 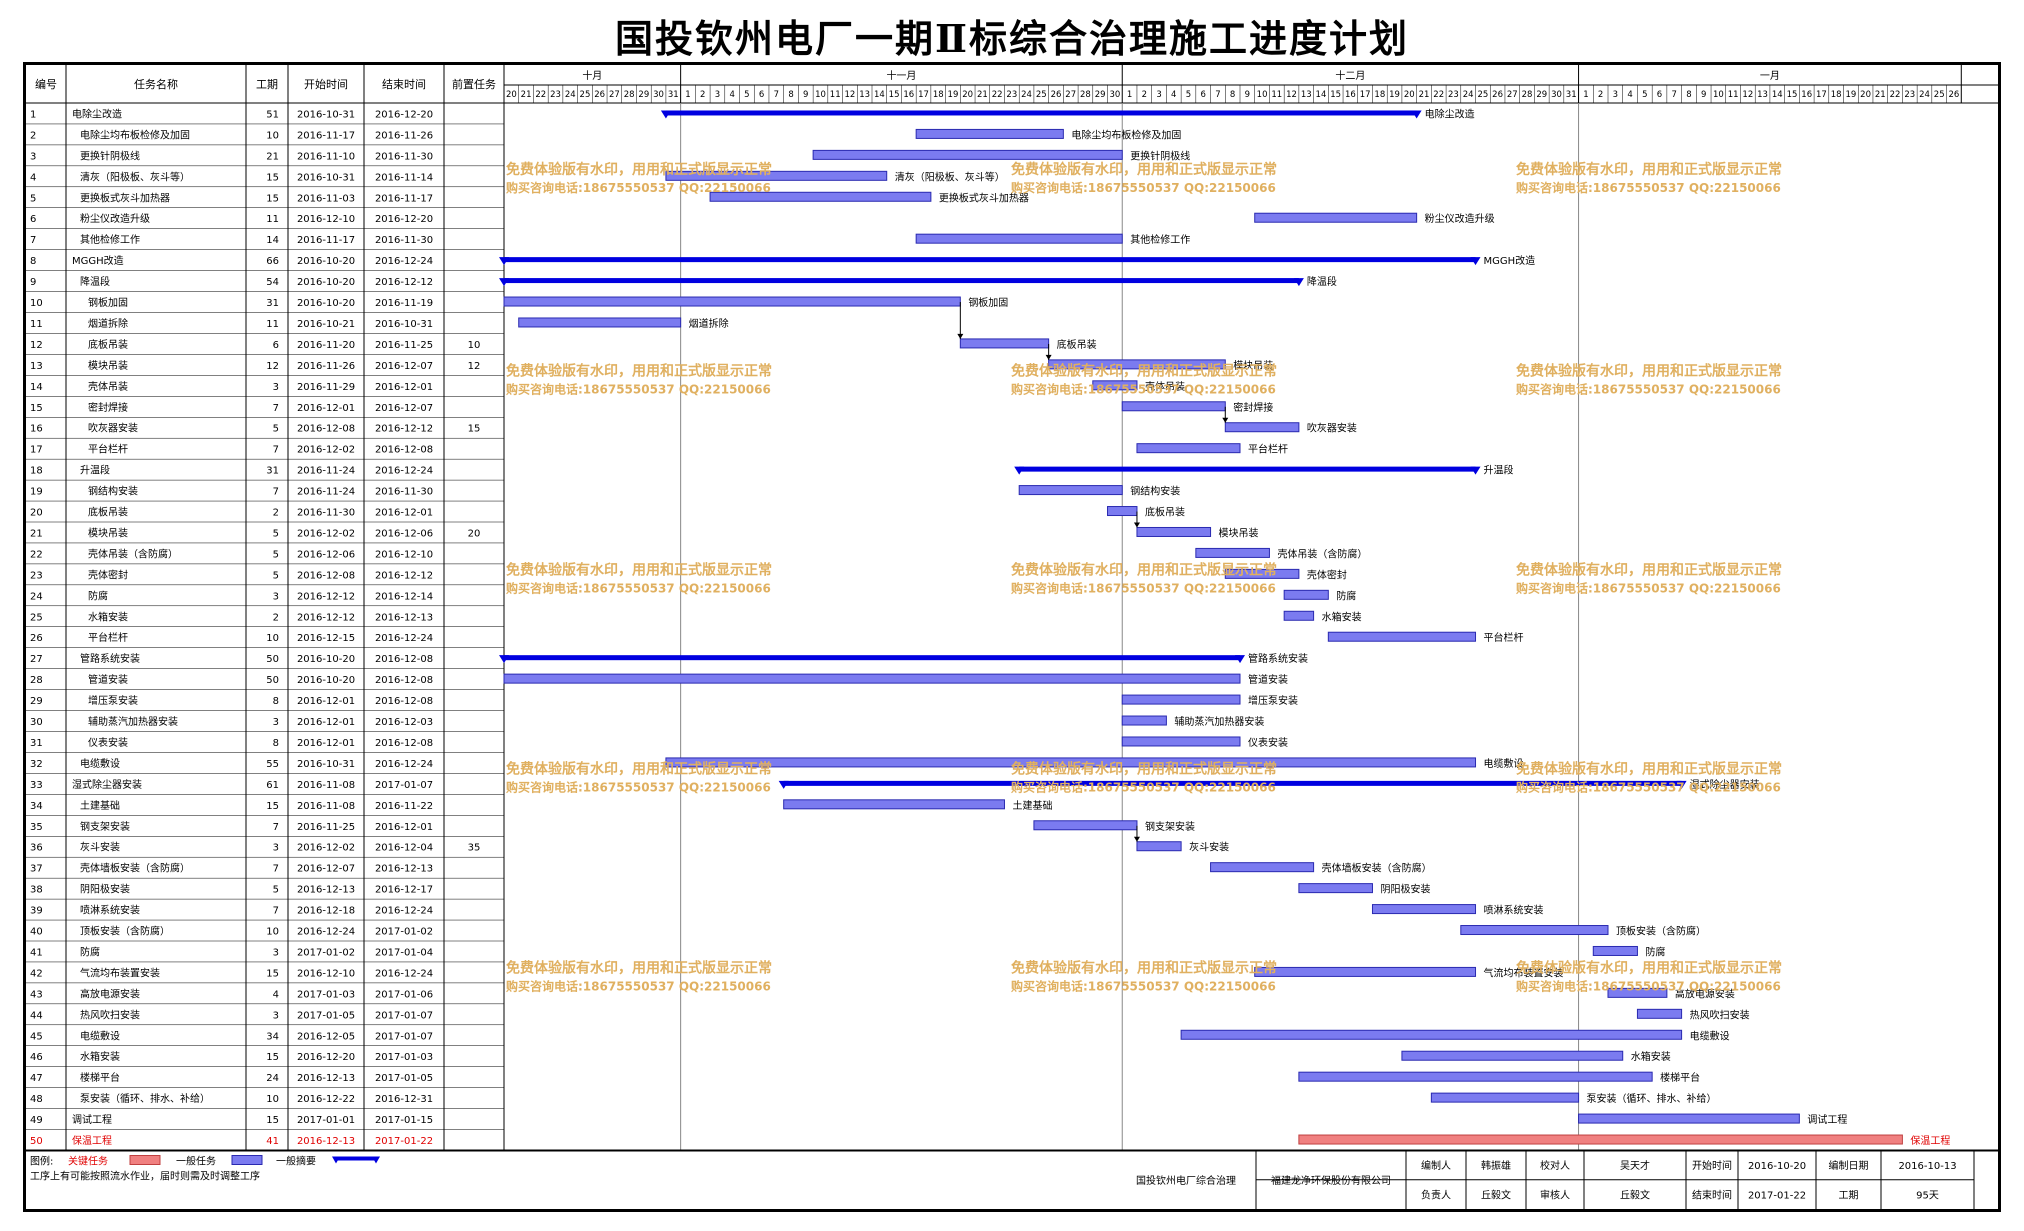 What do you see at coordinates (555, 95) in the screenshot?
I see `day-label: 23` at bounding box center [555, 95].